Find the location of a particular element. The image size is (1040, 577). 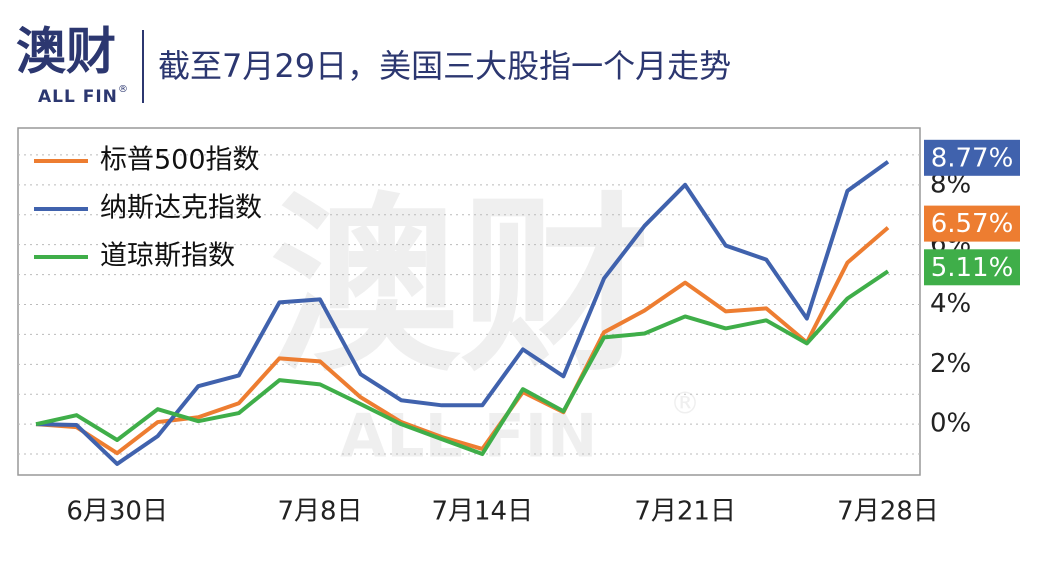

x-tick-label: 6月30日 is located at coordinates (117, 512).